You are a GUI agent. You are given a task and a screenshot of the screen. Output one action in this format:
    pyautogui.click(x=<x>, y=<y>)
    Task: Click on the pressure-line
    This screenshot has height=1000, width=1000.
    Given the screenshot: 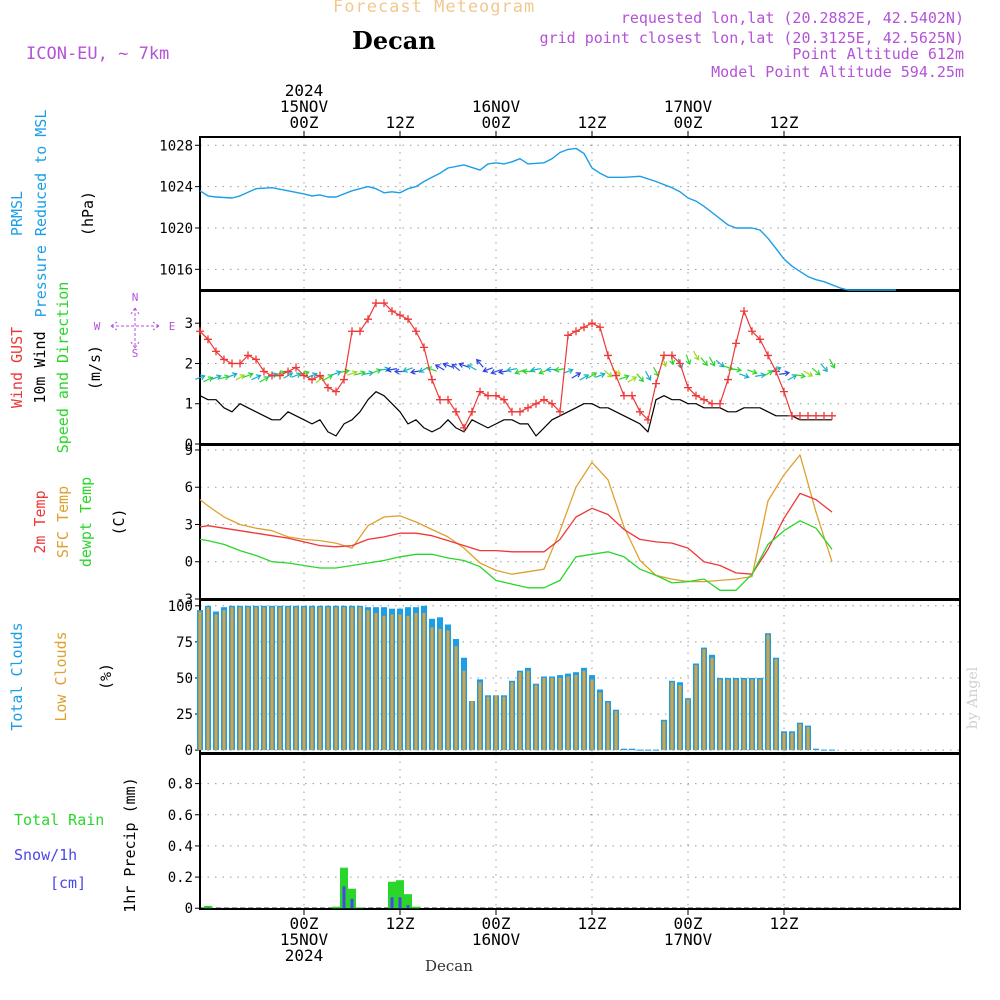 What is the action you would take?
    pyautogui.click(x=547, y=219)
    